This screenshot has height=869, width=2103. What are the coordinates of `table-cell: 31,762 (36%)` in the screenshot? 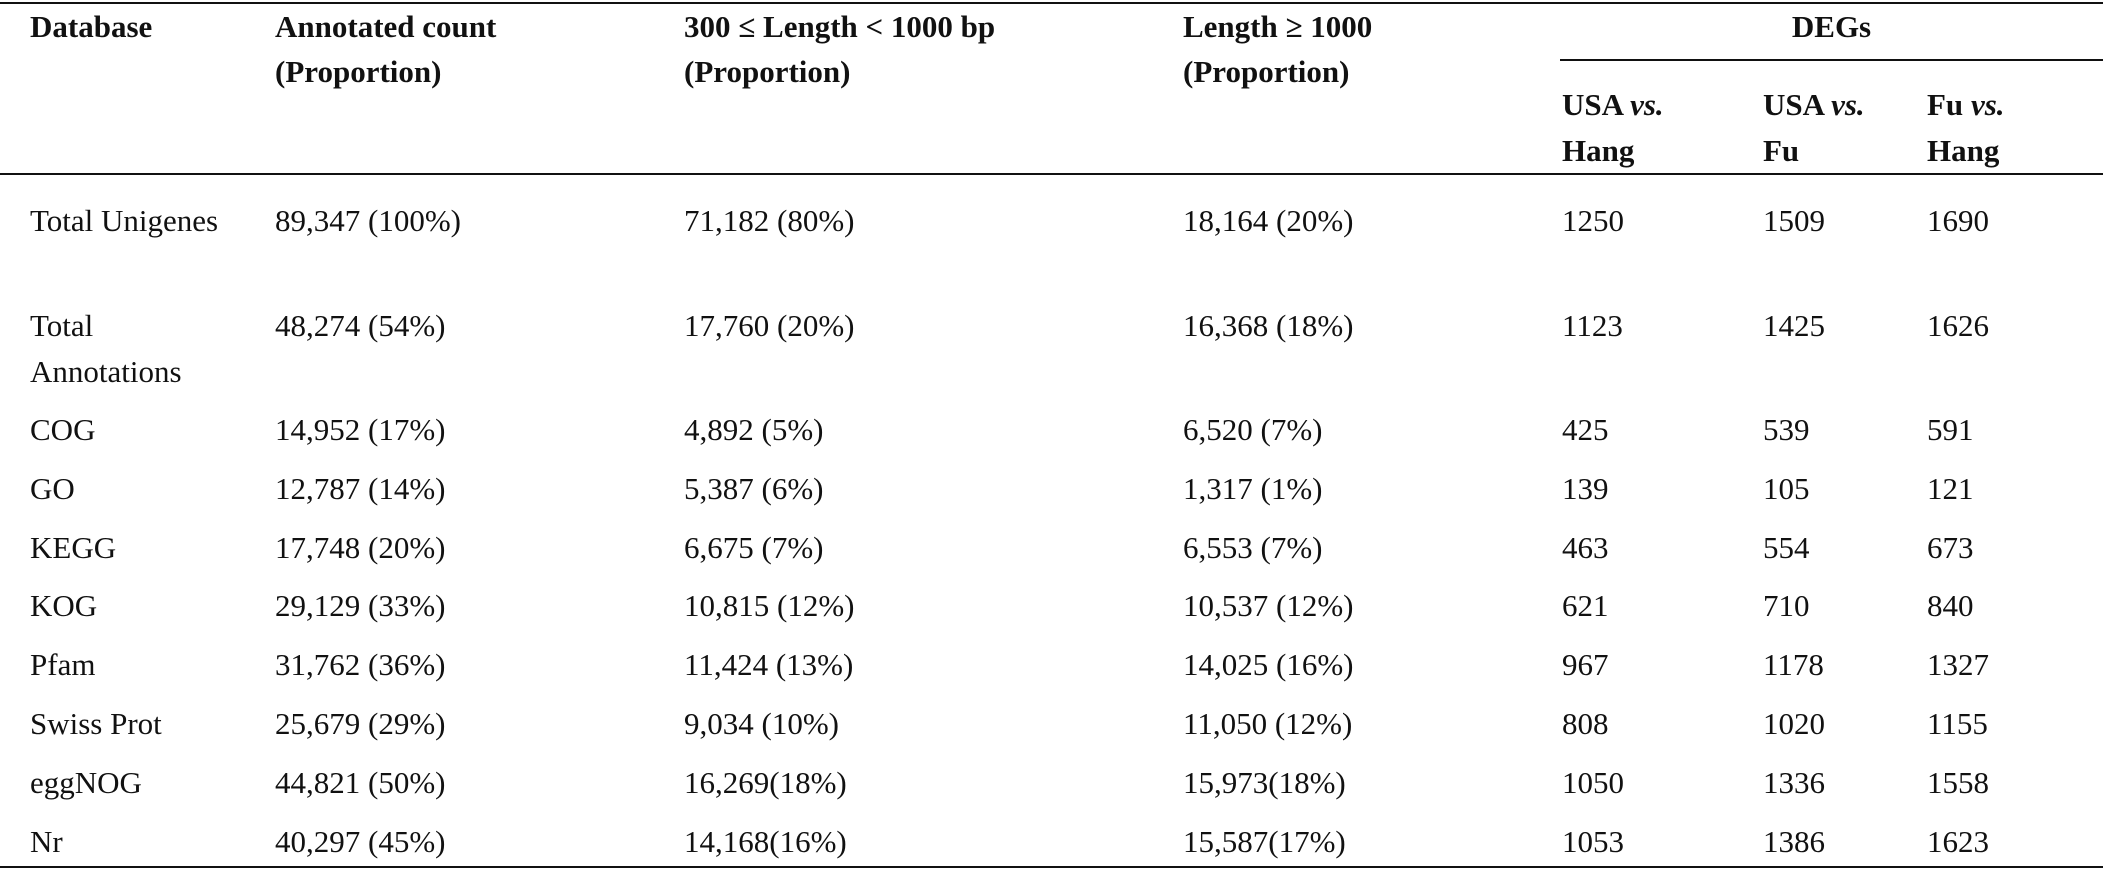 It's located at (360, 664).